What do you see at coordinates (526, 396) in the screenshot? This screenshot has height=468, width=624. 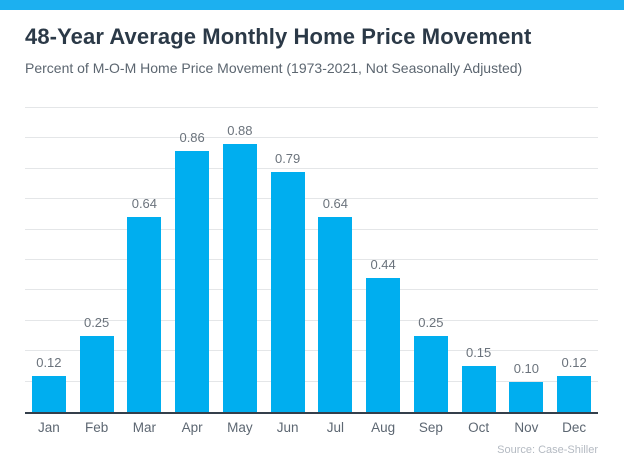 I see `bar-nov` at bounding box center [526, 396].